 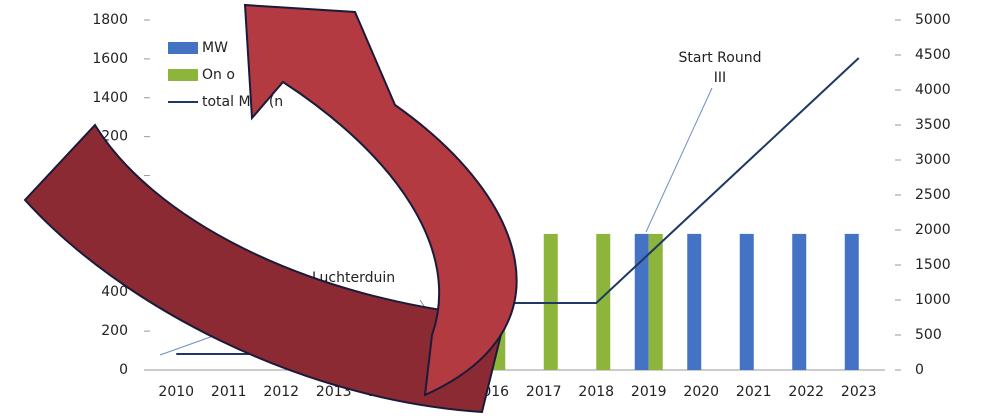 I want to click on y-tick-label: 200, so click(x=114, y=331).